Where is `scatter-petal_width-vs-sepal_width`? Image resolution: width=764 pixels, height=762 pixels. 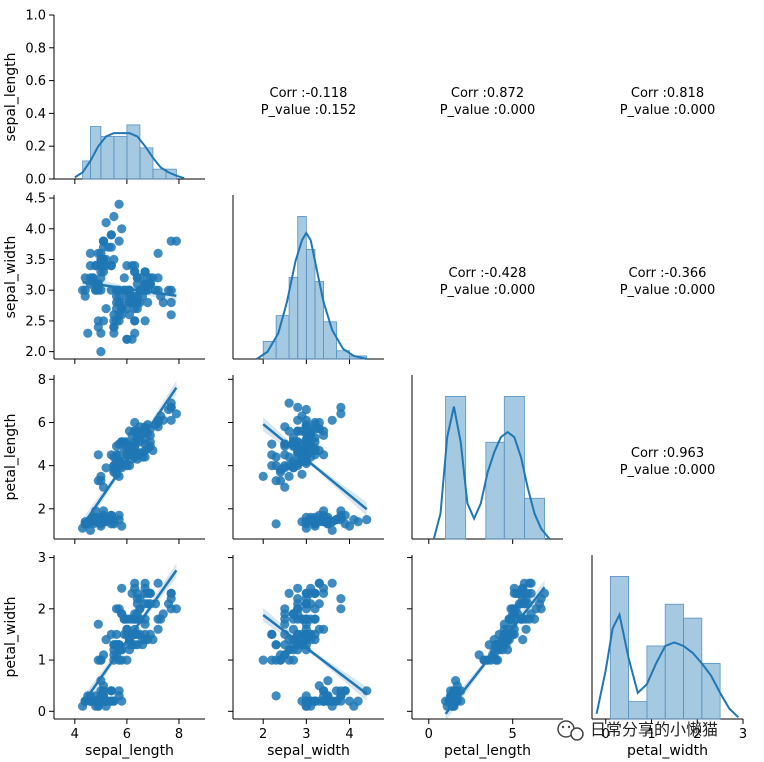
scatter-petal_width-vs-sepal_width is located at coordinates (315, 644).